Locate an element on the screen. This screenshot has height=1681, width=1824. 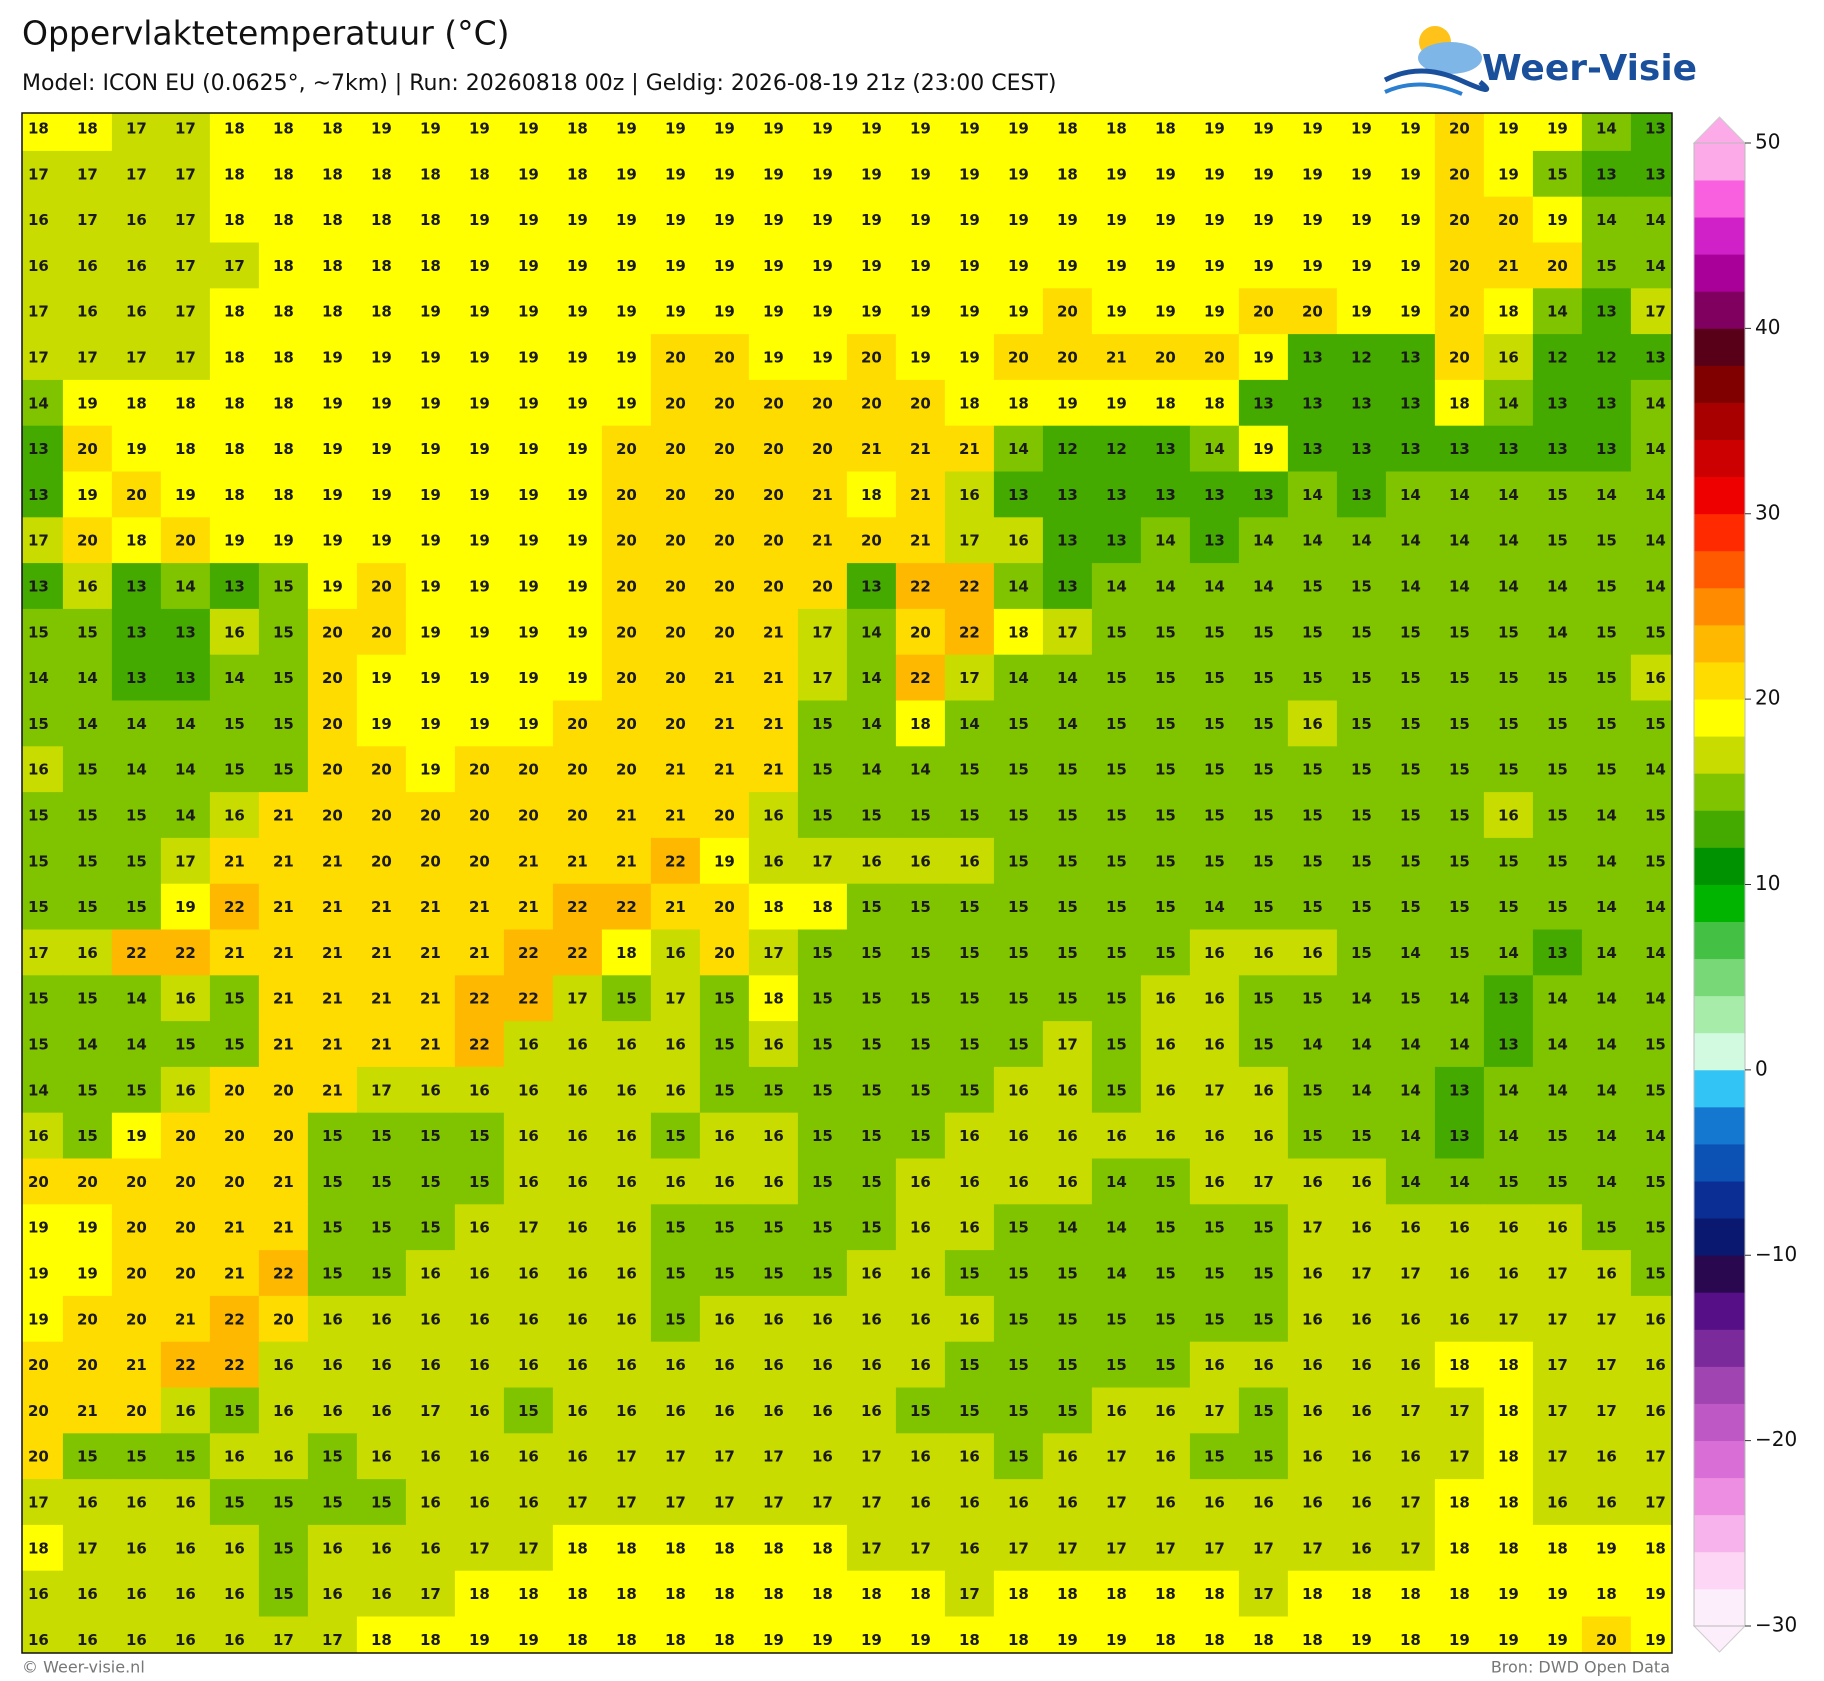
temperature-label: 18 is located at coordinates (969, 403).